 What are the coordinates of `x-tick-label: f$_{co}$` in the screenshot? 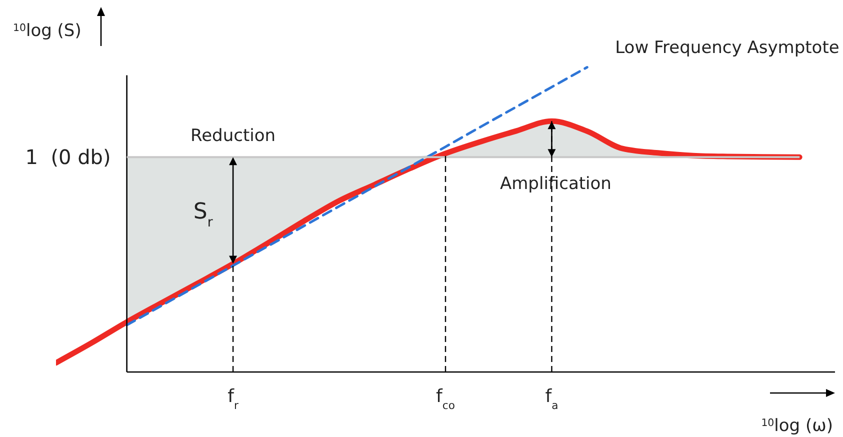 It's located at (446, 399).